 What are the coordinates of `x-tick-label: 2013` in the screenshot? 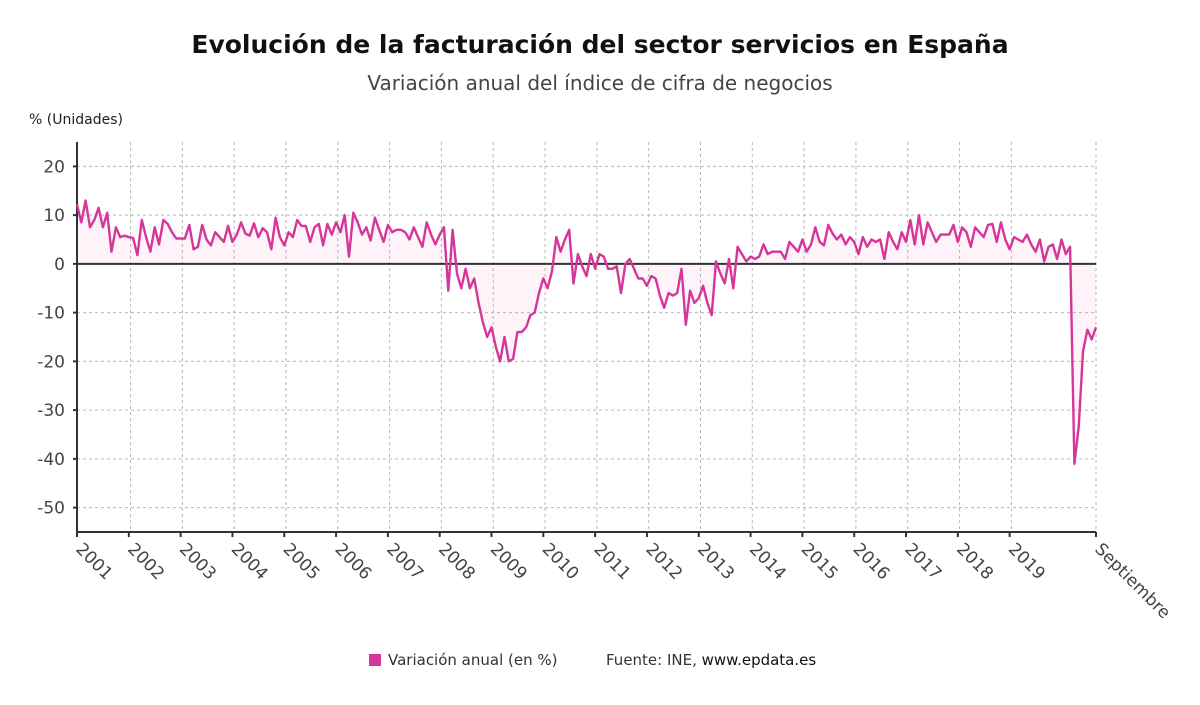 It's located at (715, 561).